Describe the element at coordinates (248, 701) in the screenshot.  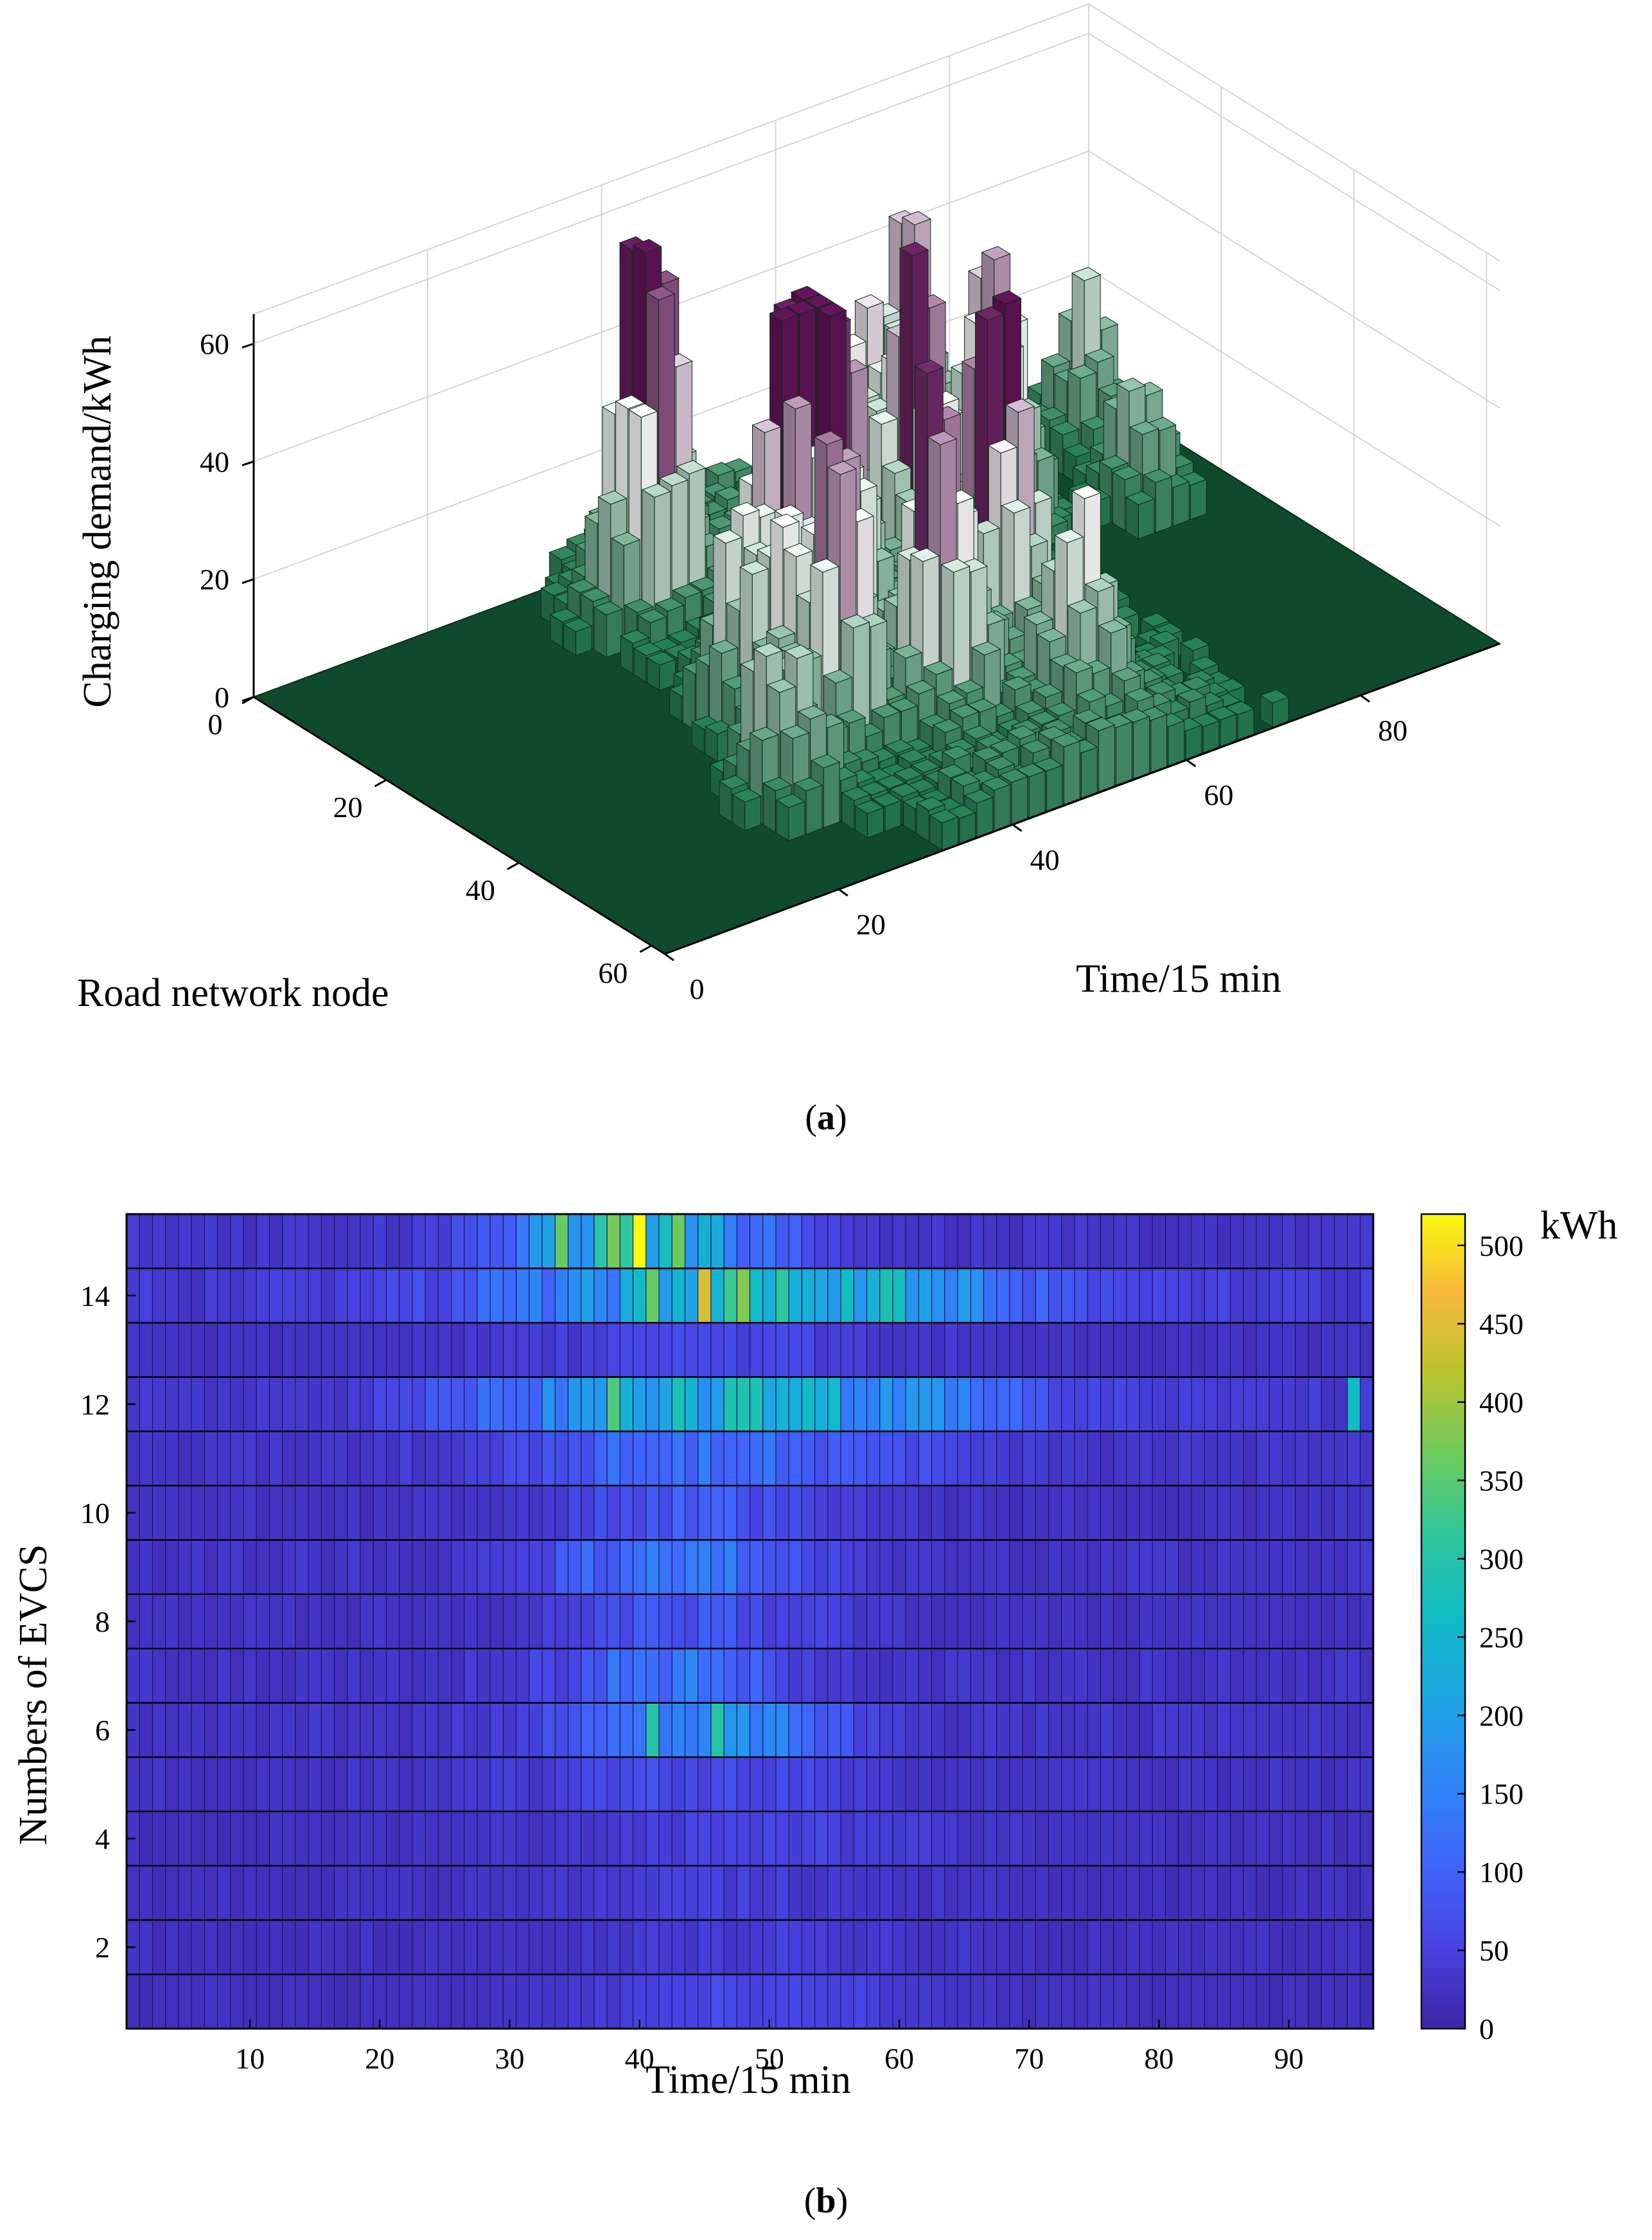
I see `node-tick-mark` at that location.